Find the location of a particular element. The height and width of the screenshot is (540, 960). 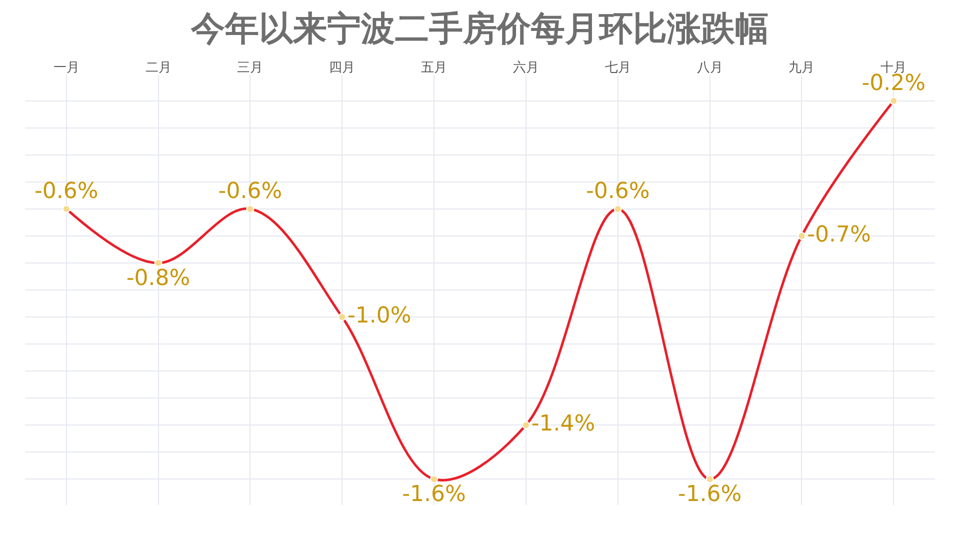

x-tick-label: 五月 is located at coordinates (434, 68).